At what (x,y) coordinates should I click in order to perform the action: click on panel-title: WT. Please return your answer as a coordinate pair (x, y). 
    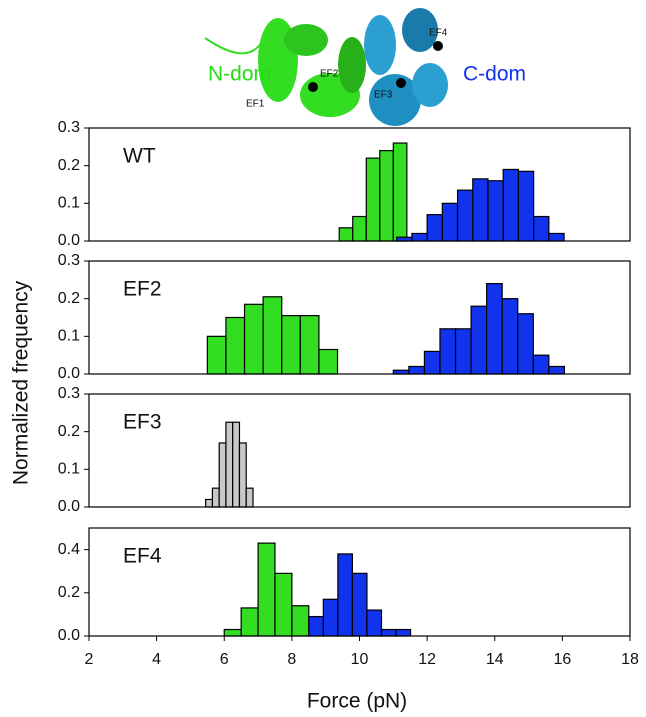
    Looking at the image, I should click on (139, 156).